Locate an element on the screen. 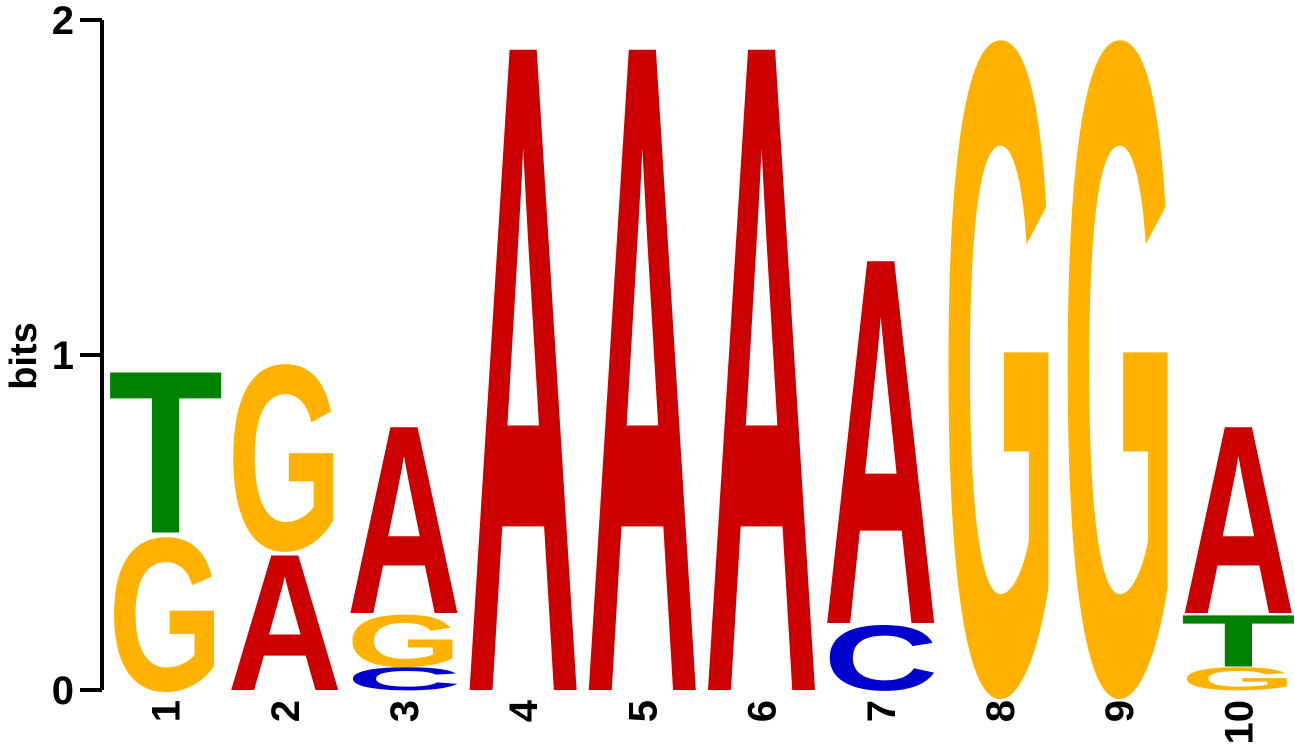 This screenshot has width=1295, height=748. x-tick-label: 9 is located at coordinates (1120, 711).